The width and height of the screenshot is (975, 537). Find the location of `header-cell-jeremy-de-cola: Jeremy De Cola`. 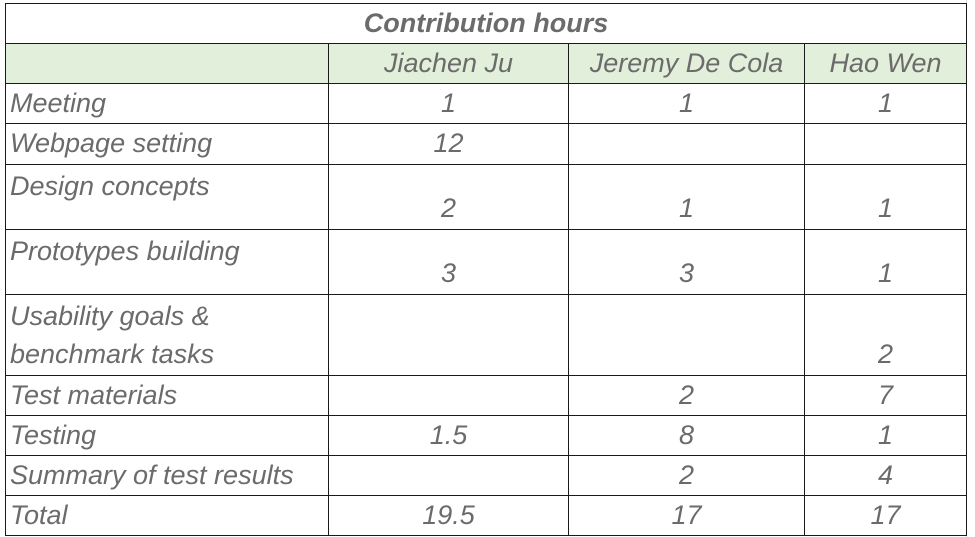

header-cell-jeremy-de-cola: Jeremy De Cola is located at coordinates (686, 64).